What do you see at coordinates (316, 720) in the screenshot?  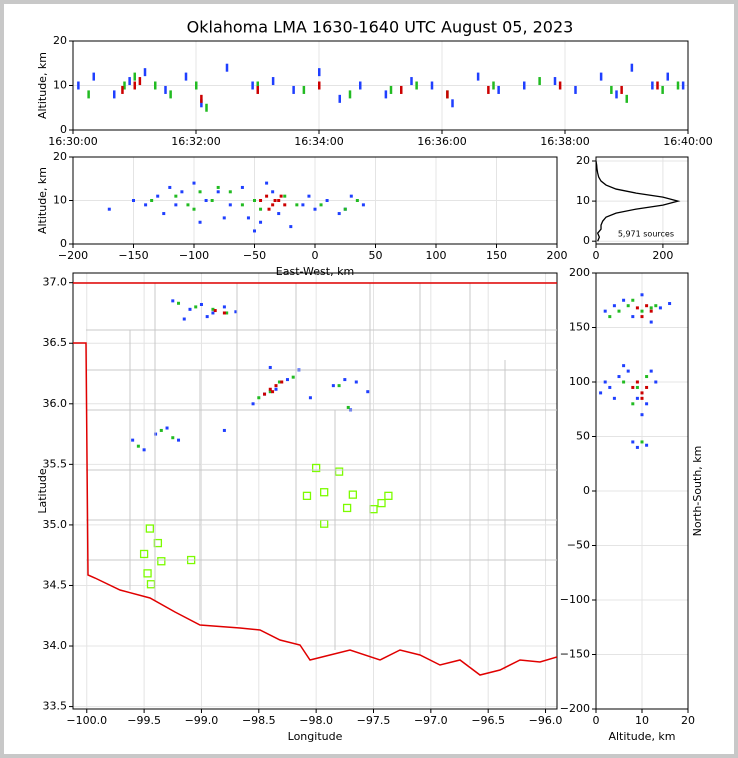 I see `x-tick-label: −98.0` at bounding box center [316, 720].